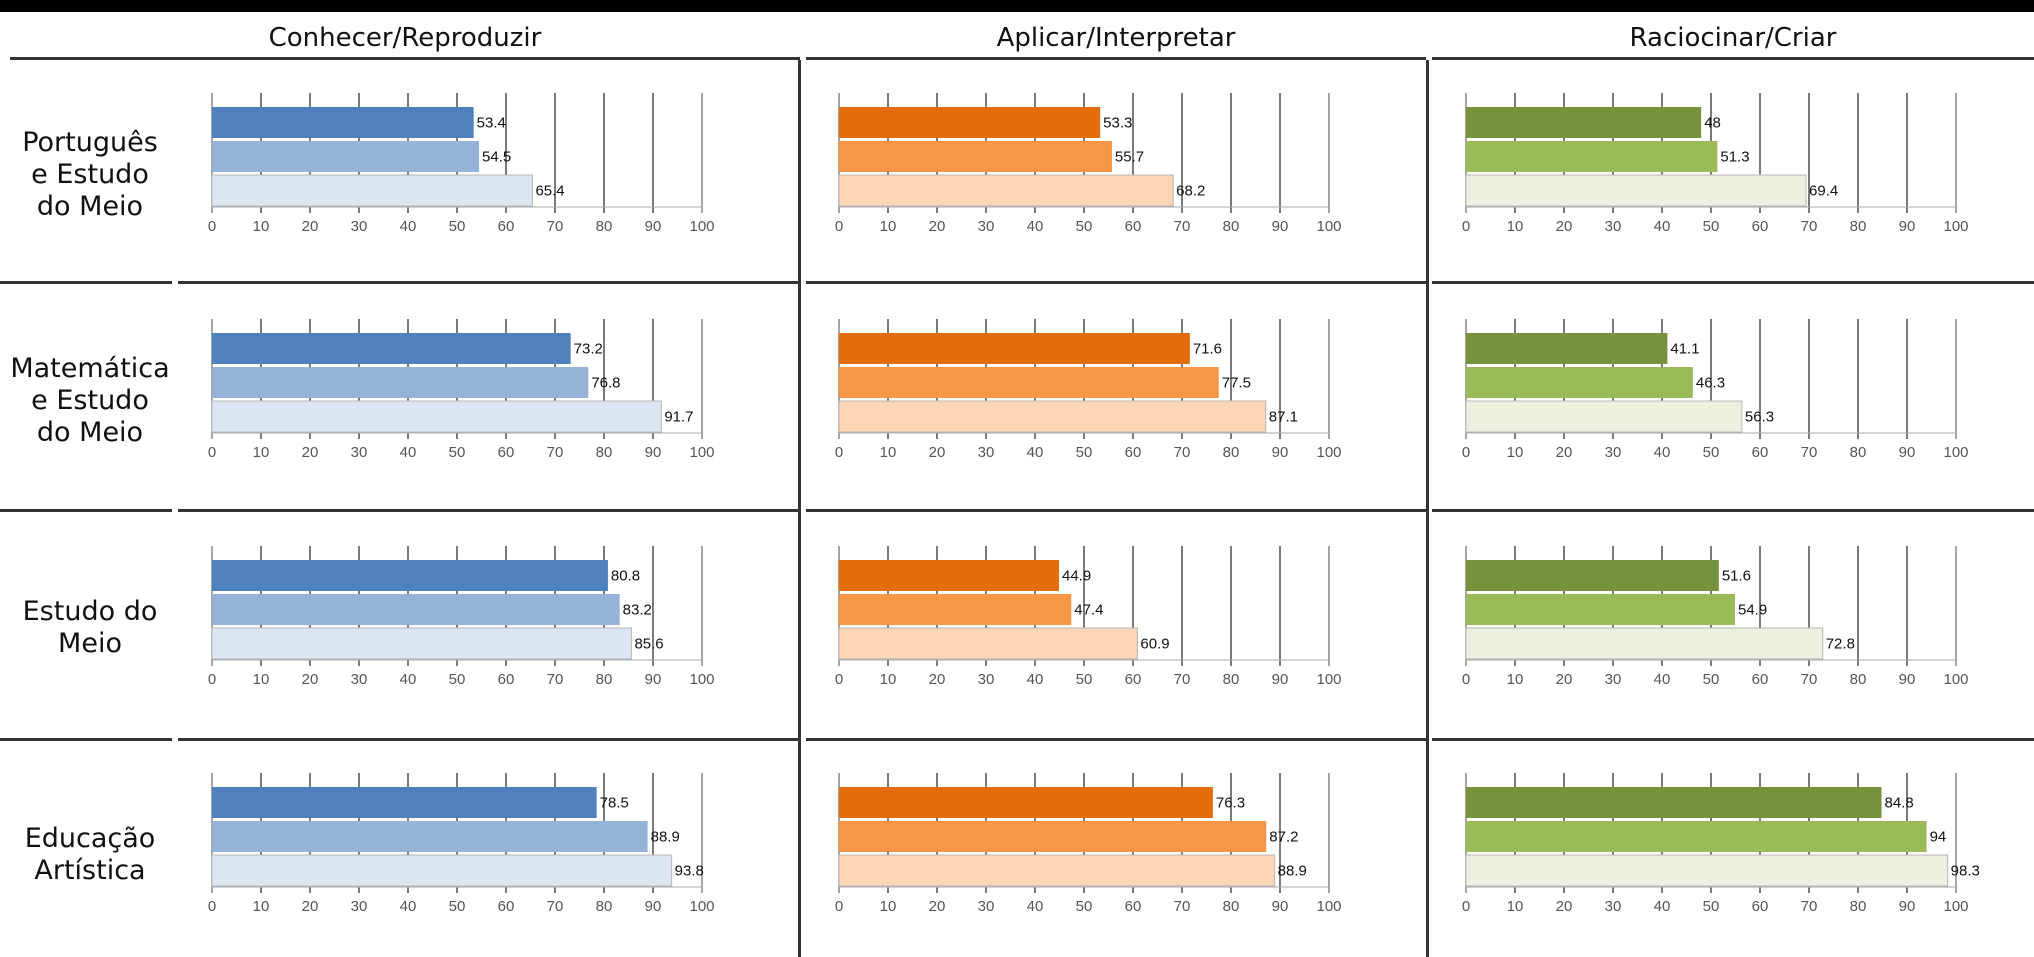 The height and width of the screenshot is (957, 2034). Describe the element at coordinates (1207, 349) in the screenshot. I see `bar-value-label: 71.6` at that location.